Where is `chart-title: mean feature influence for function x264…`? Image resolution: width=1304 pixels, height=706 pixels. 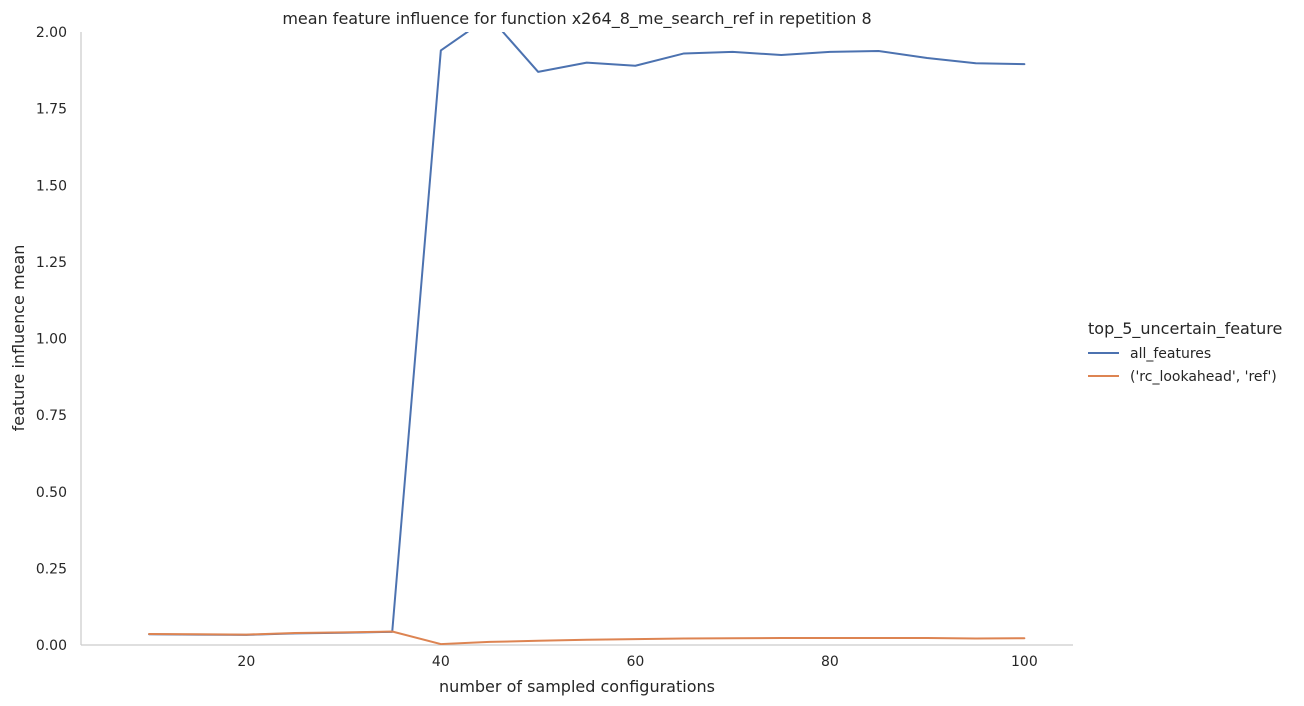
chart-title: mean feature influence for function x264… is located at coordinates (576, 19).